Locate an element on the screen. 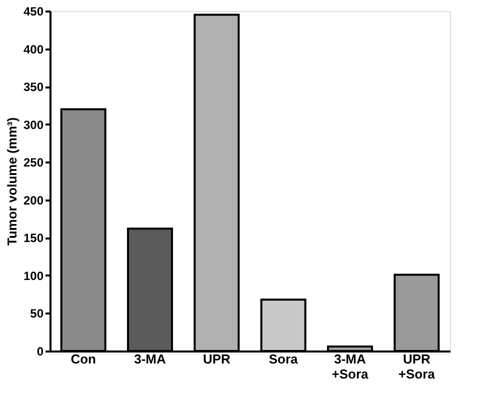 The height and width of the screenshot is (418, 485). y-tick-label: 350 is located at coordinates (33, 87).